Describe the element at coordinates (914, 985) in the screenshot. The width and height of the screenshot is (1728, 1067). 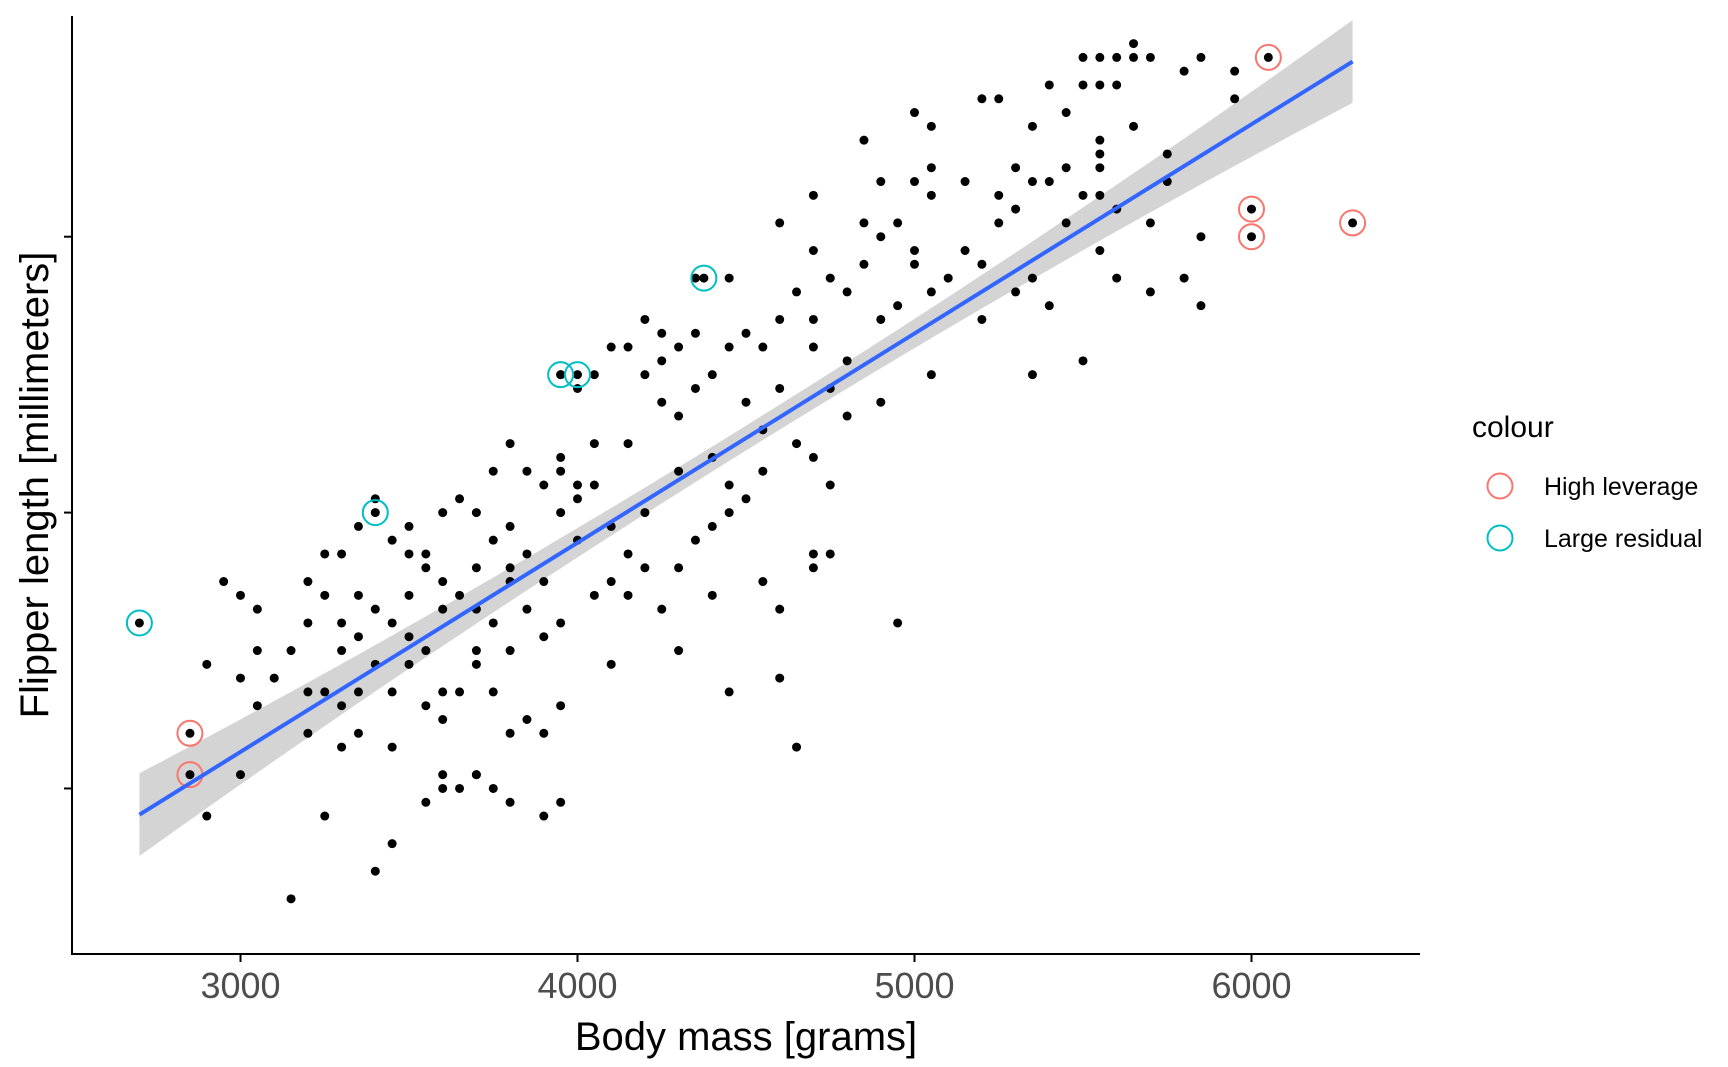
I see `x-tick-label: 5000` at that location.